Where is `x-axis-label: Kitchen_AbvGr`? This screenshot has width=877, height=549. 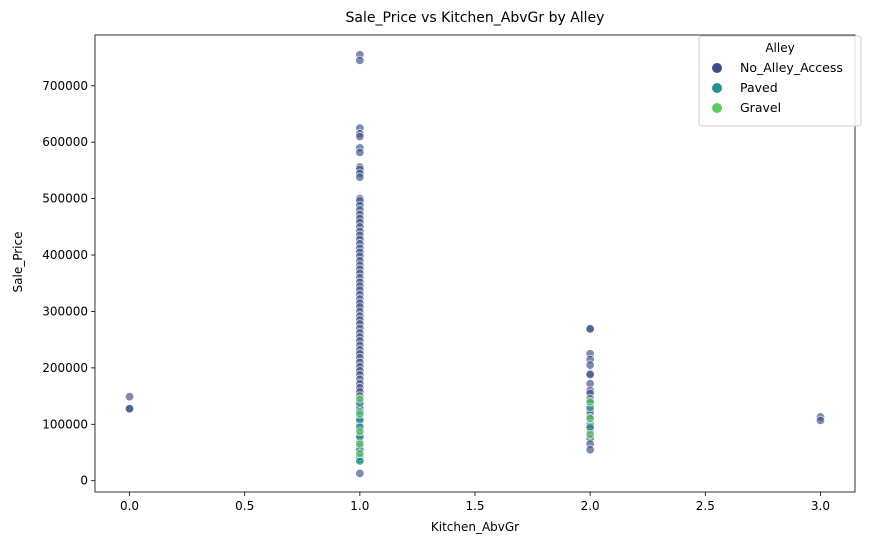
x-axis-label: Kitchen_AbvGr is located at coordinates (475, 527).